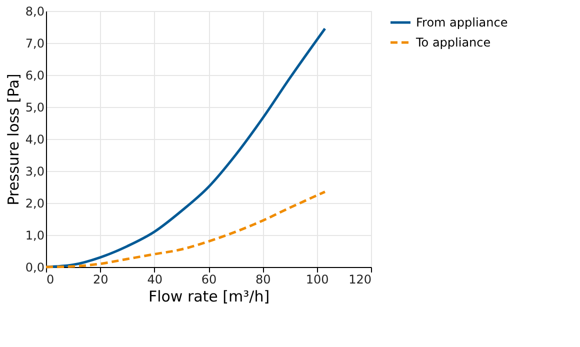 The image size is (580, 347). What do you see at coordinates (462, 23) in the screenshot?
I see `legend-label: From appliance` at bounding box center [462, 23].